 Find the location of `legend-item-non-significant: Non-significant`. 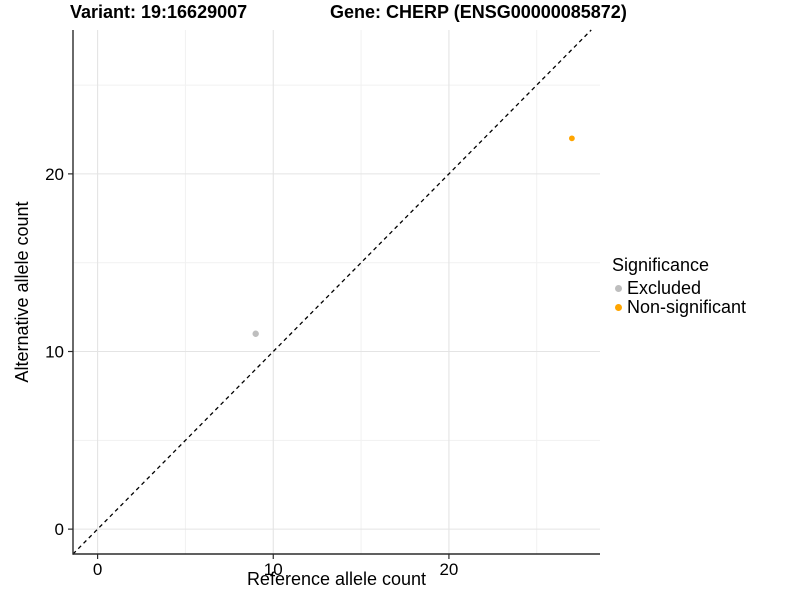

legend-item-non-significant: Non-significant is located at coordinates (679, 307).